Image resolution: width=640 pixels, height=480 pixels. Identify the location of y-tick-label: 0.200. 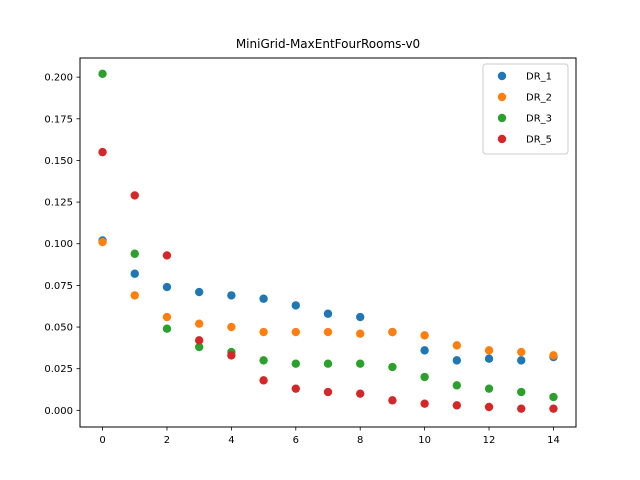
(58, 78).